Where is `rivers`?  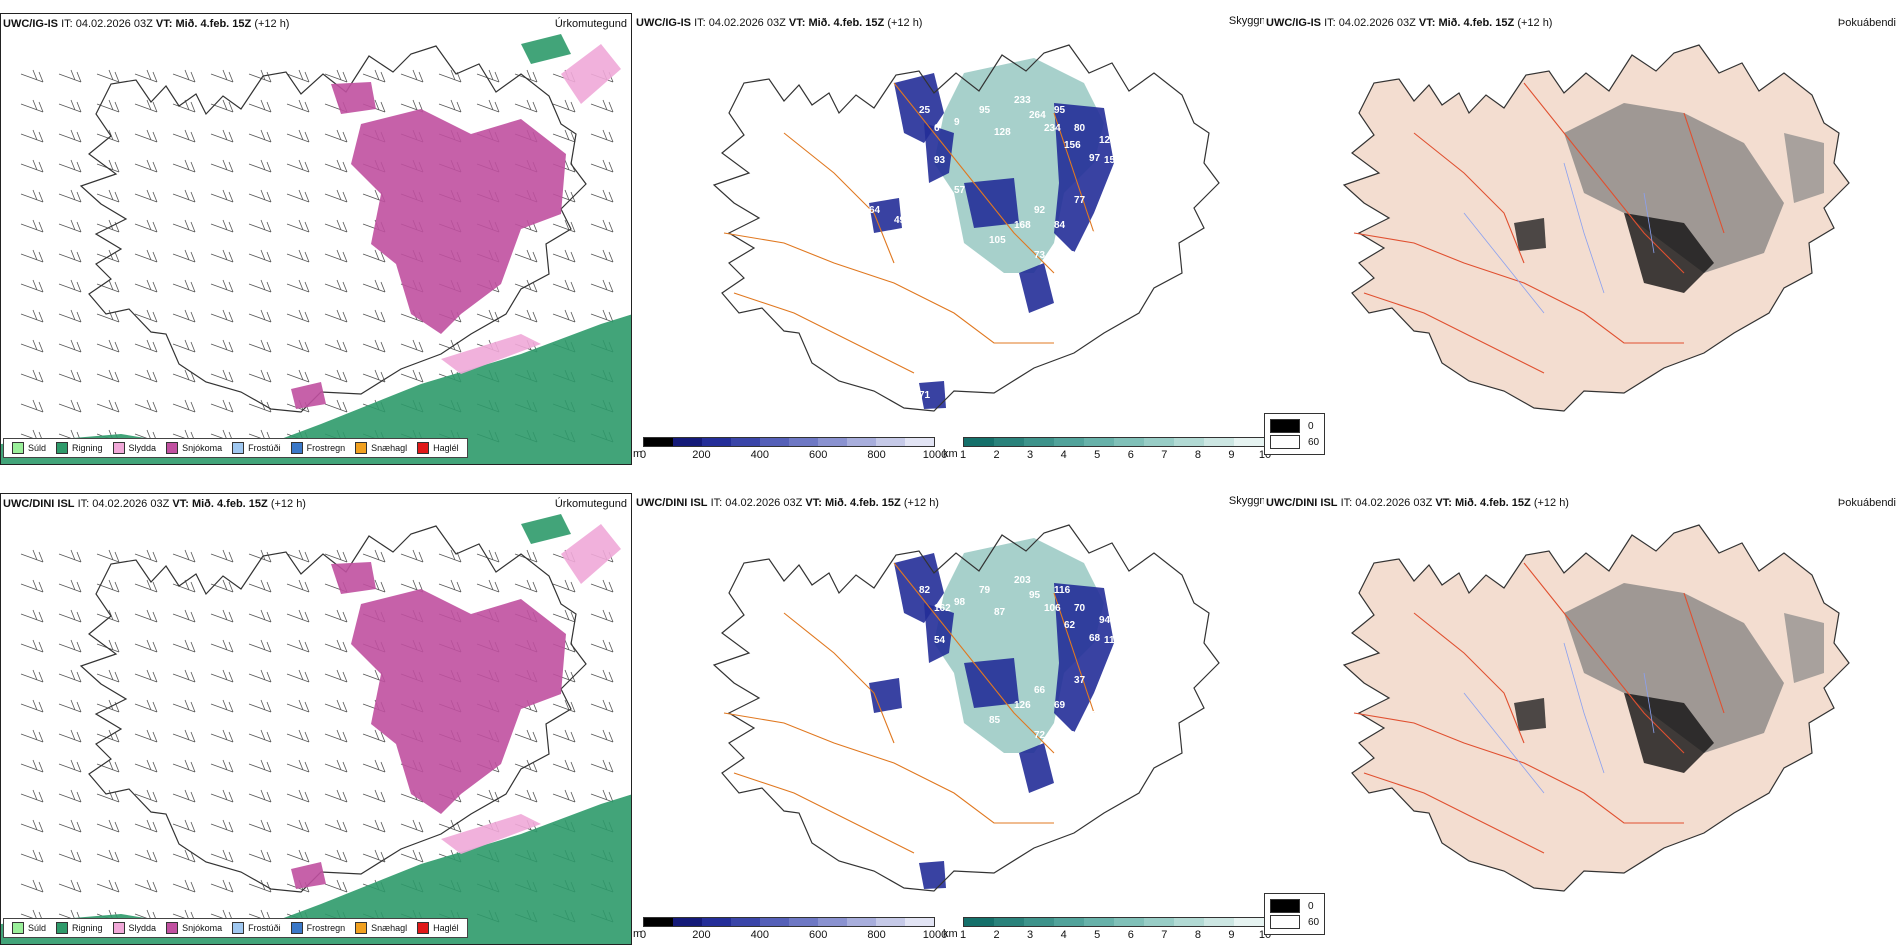
rivers is located at coordinates (1559, 238).